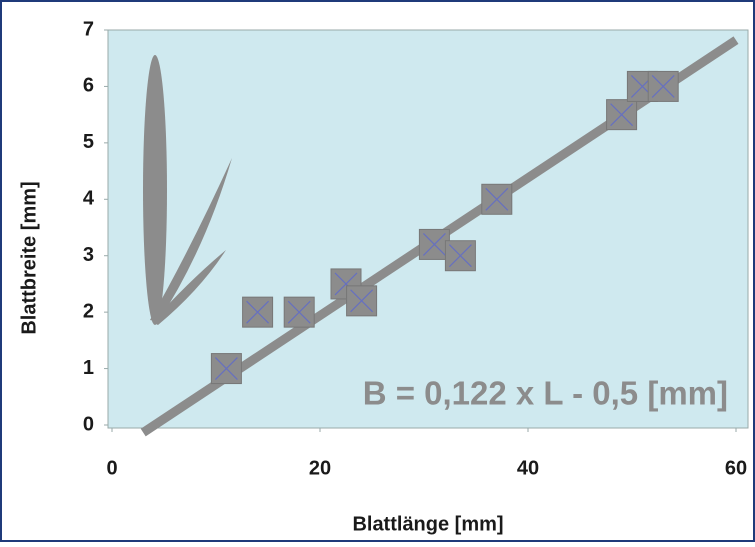 This screenshot has width=755, height=547. I want to click on y-tick-label: 5, so click(88, 142).